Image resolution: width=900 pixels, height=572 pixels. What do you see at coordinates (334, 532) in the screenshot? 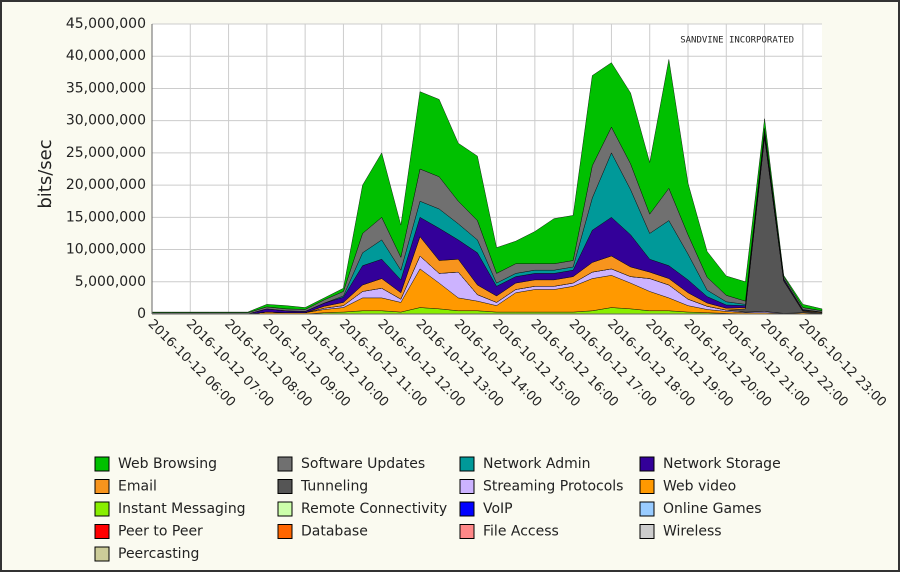
I see `legend-label: Database` at bounding box center [334, 532].